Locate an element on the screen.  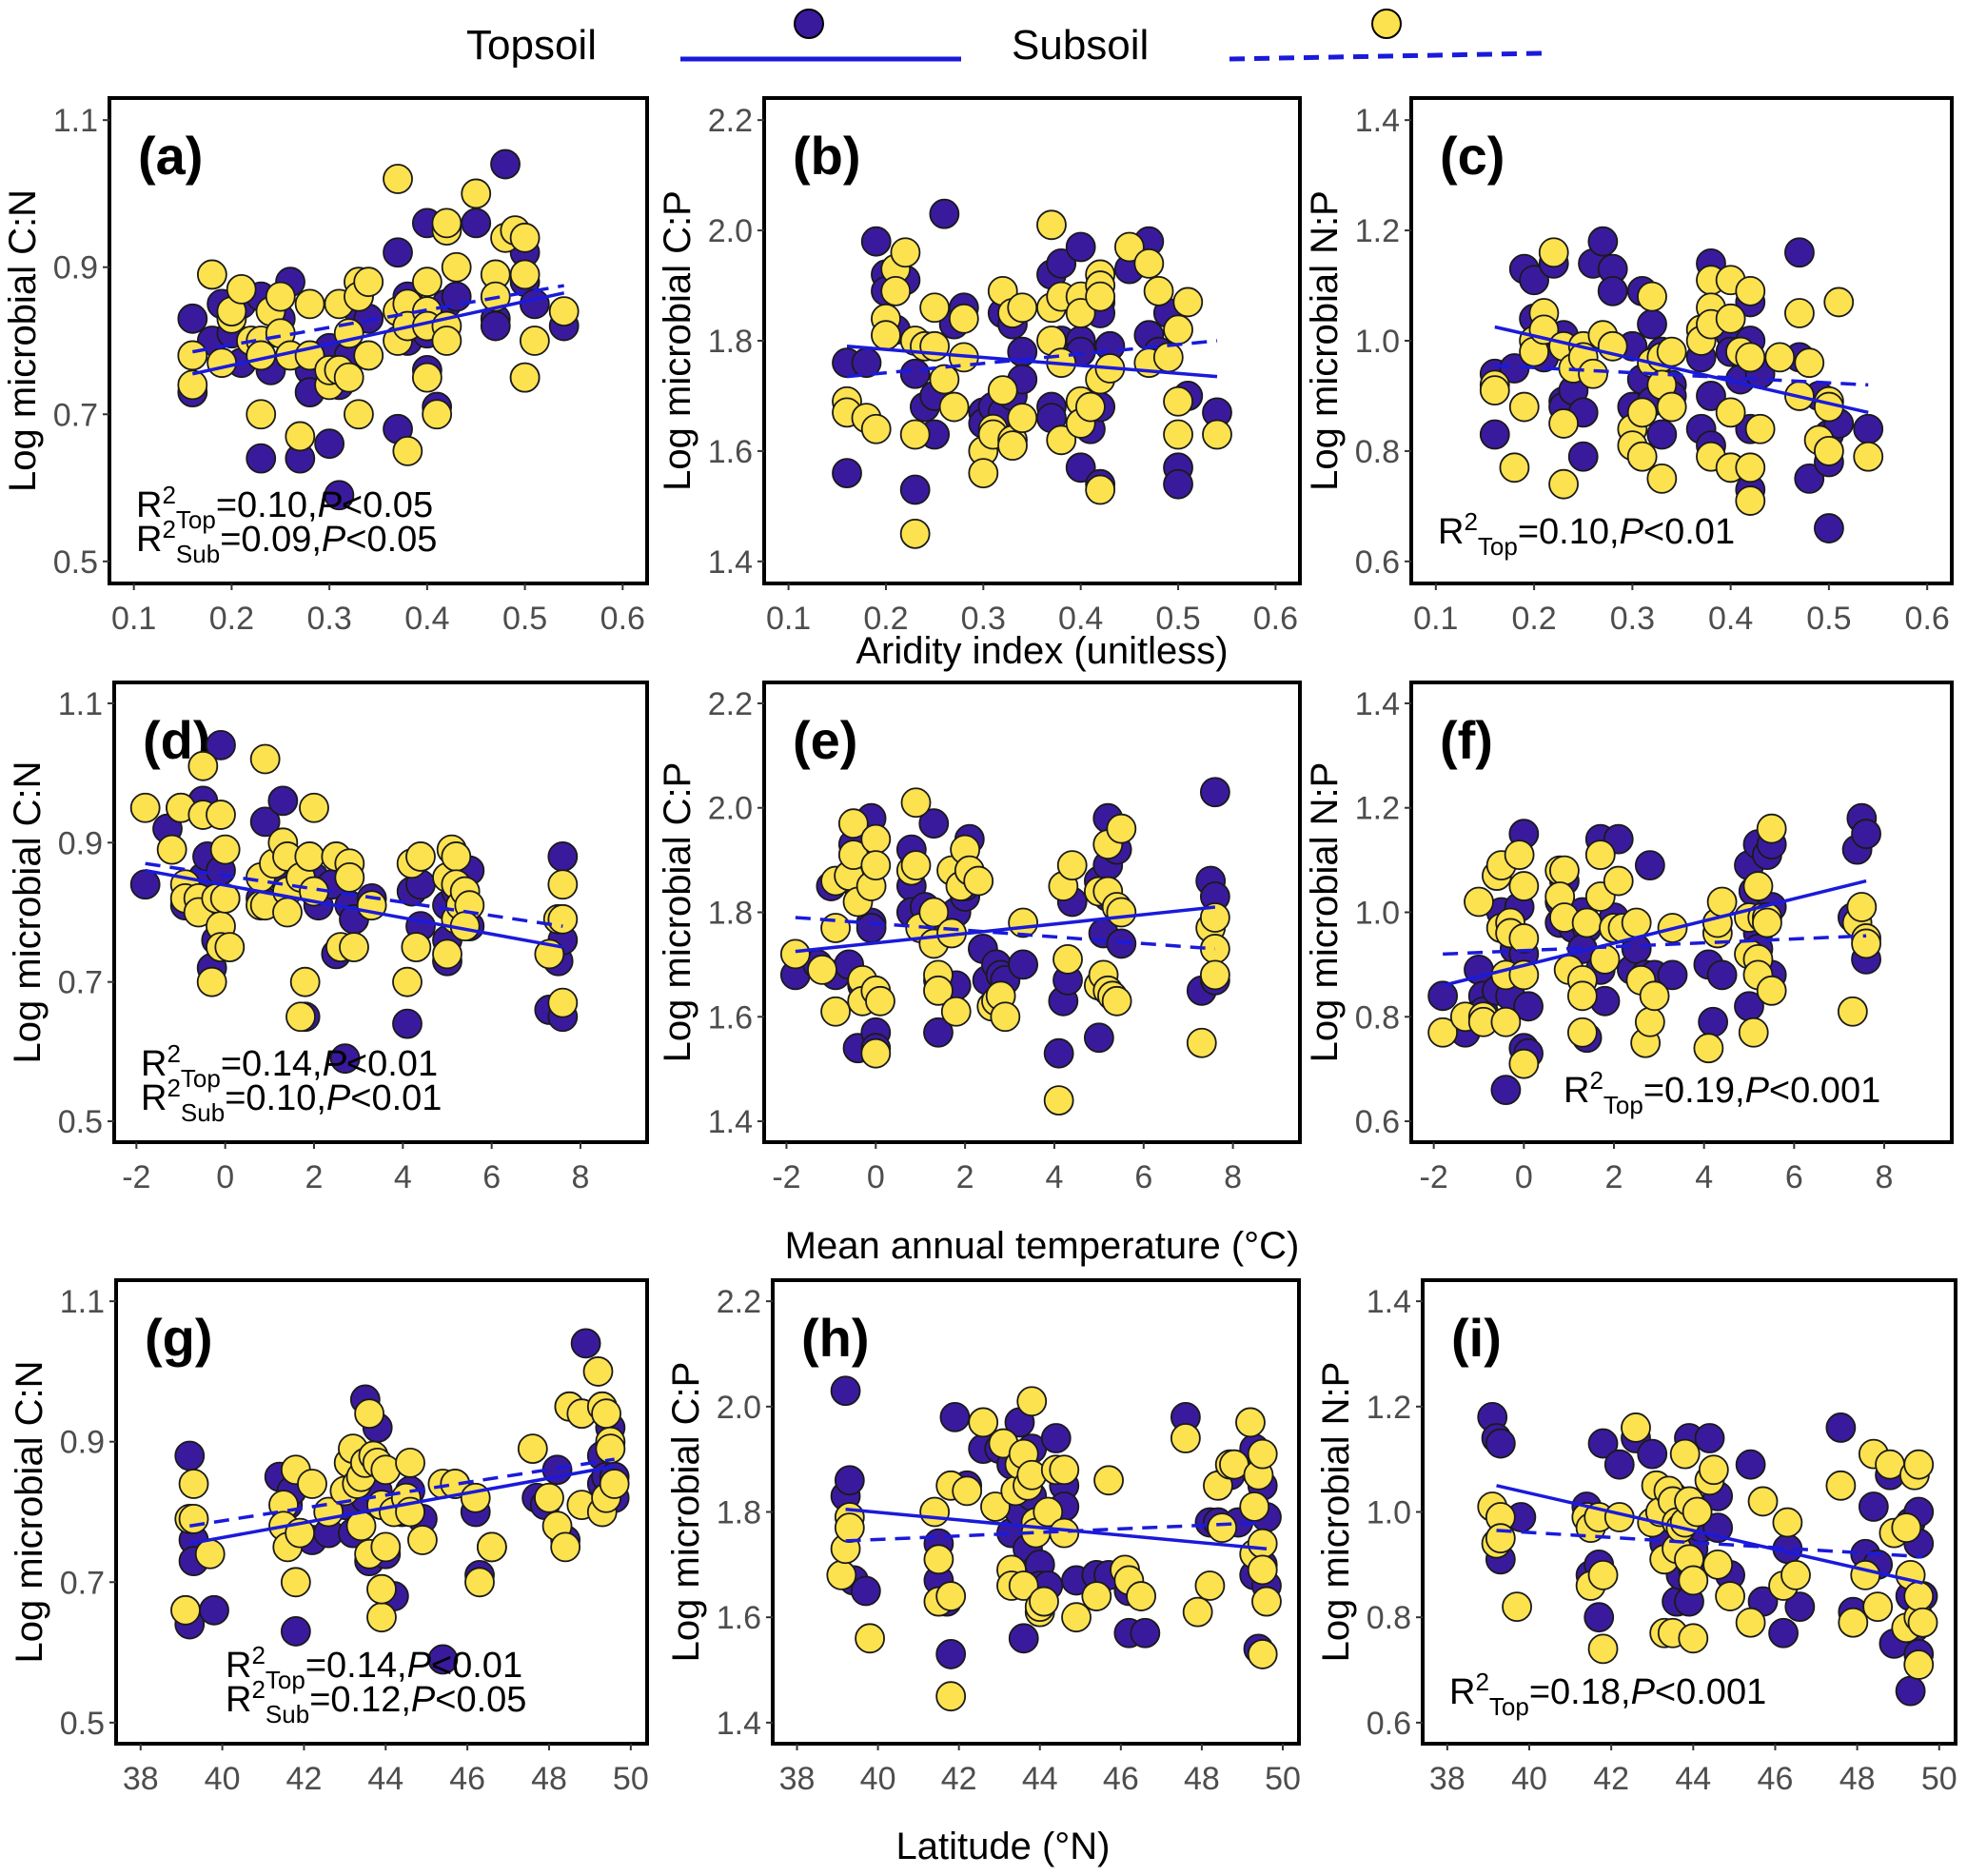
y-axis-title: Log microbial C:P is located at coordinates (677, 340).